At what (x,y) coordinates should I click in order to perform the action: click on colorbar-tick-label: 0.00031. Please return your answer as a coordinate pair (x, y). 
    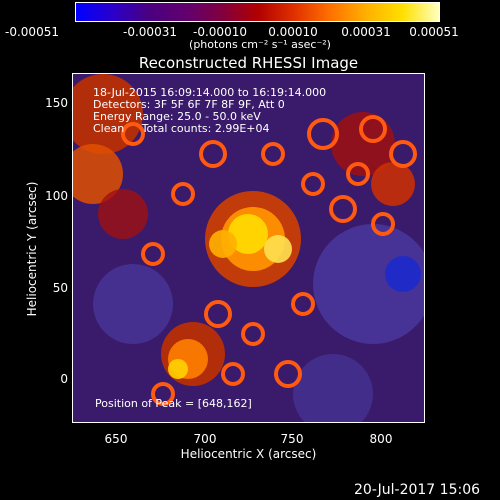
    Looking at the image, I should click on (366, 32).